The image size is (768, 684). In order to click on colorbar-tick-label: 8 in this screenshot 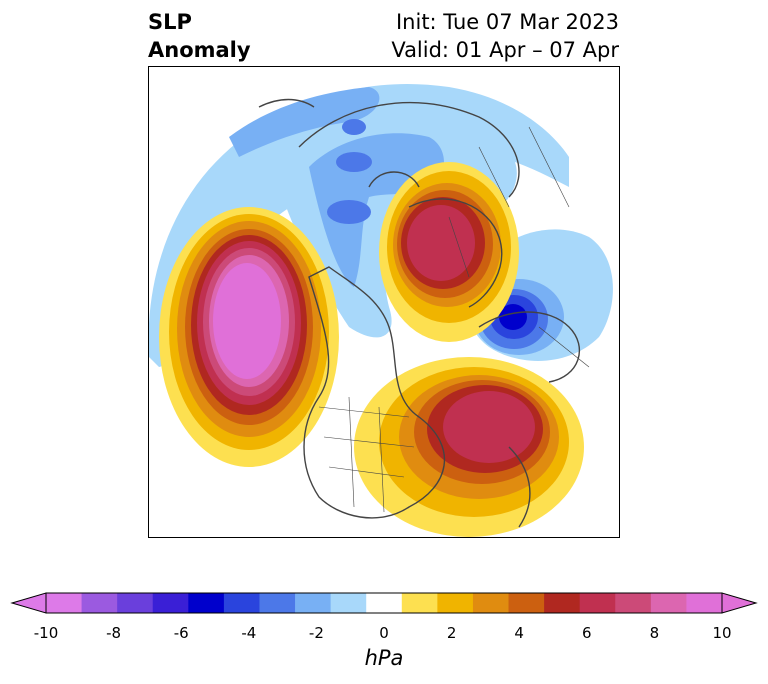, I will do `click(654, 633)`.